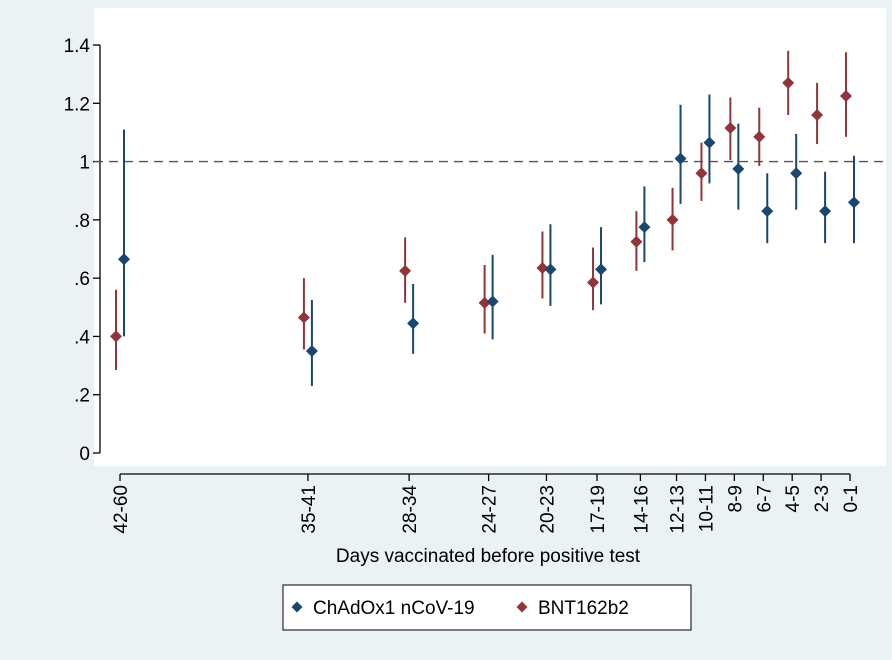  Describe the element at coordinates (82, 250) in the screenshot. I see `y-axis: 0 .2 .4 .6 .8 1 1.2 1.4` at that location.